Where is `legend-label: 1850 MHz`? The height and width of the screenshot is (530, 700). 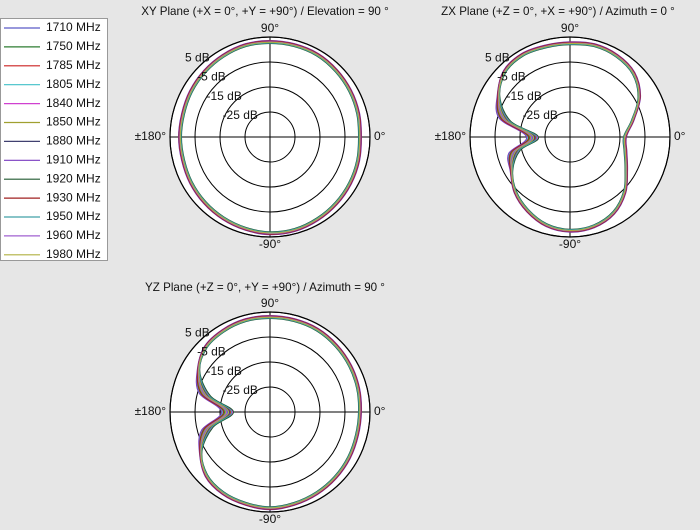
legend-label: 1850 MHz is located at coordinates (73, 122).